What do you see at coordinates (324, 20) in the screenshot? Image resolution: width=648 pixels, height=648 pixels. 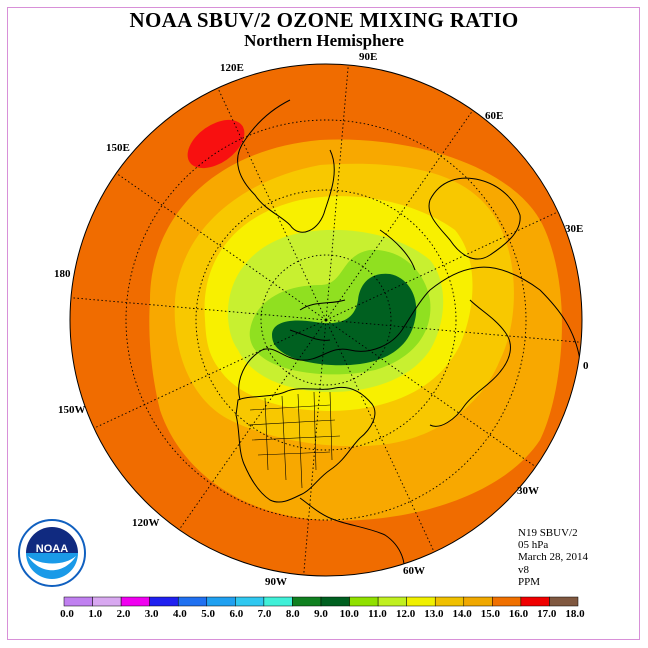 I see `map-title: NOAA SBUV/2 OZONE MIXING RATIO` at bounding box center [324, 20].